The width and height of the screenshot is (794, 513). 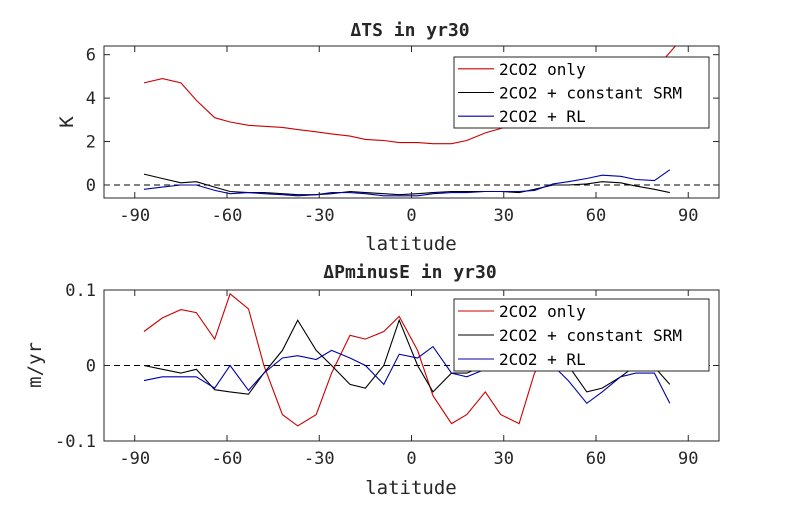 I want to click on ts-x-tick-label: 30, so click(x=504, y=216).